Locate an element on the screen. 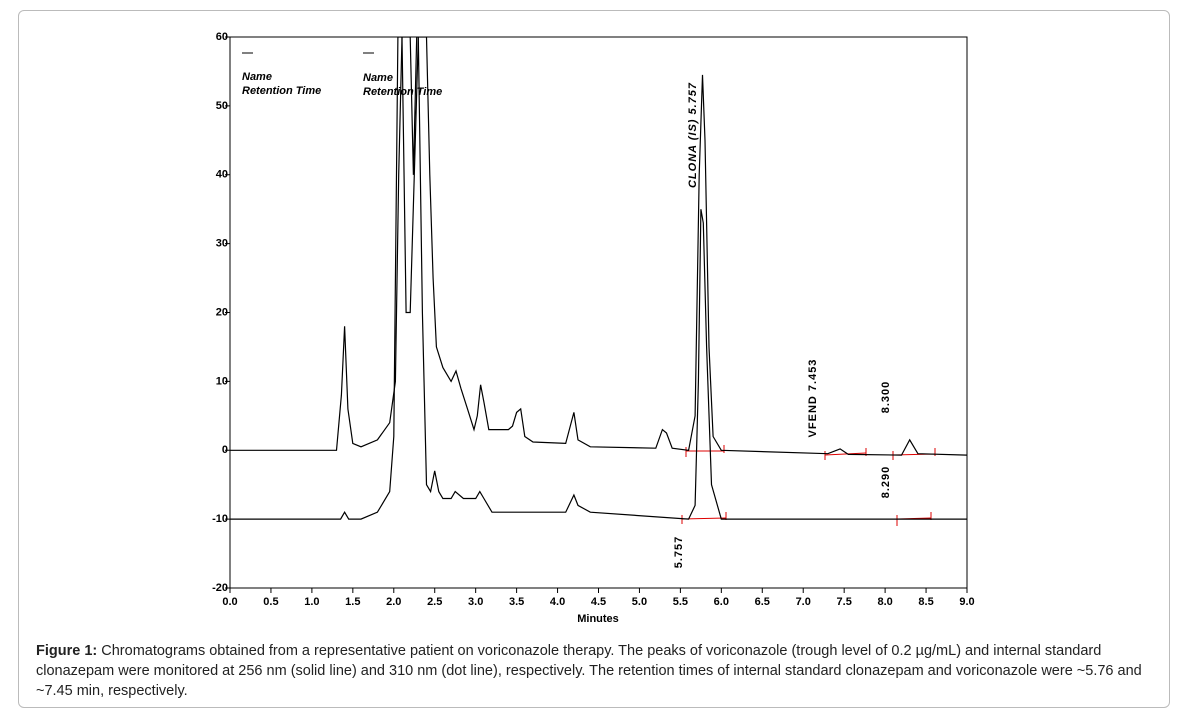 The height and width of the screenshot is (716, 1185). x-tick-label: 7.0 is located at coordinates (803, 602).